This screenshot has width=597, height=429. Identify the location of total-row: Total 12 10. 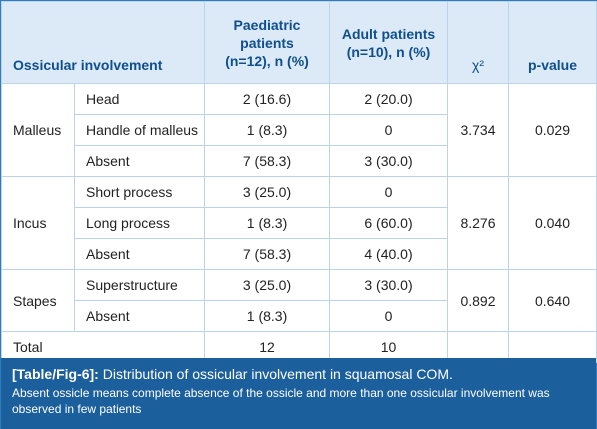
(299, 347).